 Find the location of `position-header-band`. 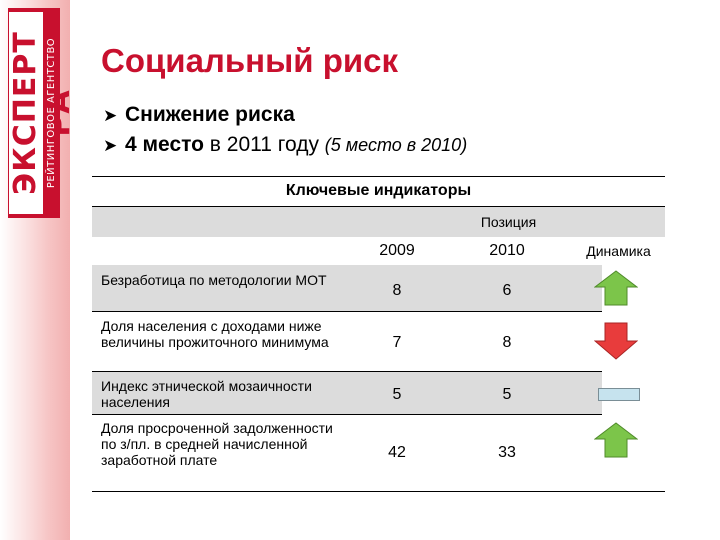

position-header-band is located at coordinates (378, 222).